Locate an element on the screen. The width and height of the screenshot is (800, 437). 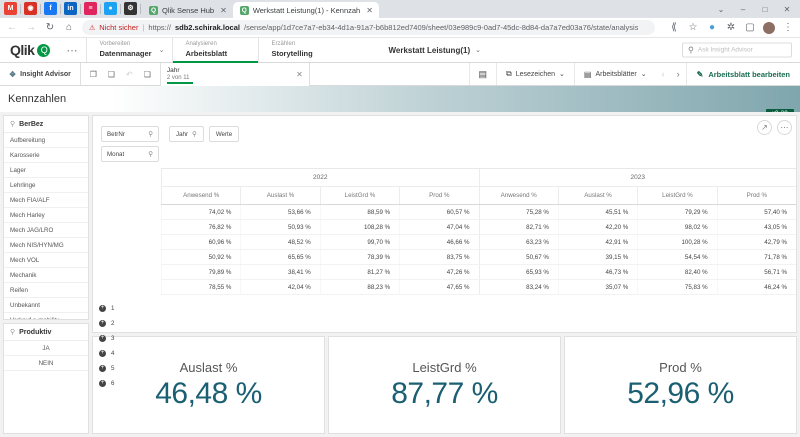
list-item: Mech FIA/ALF is located at coordinates (46, 200).